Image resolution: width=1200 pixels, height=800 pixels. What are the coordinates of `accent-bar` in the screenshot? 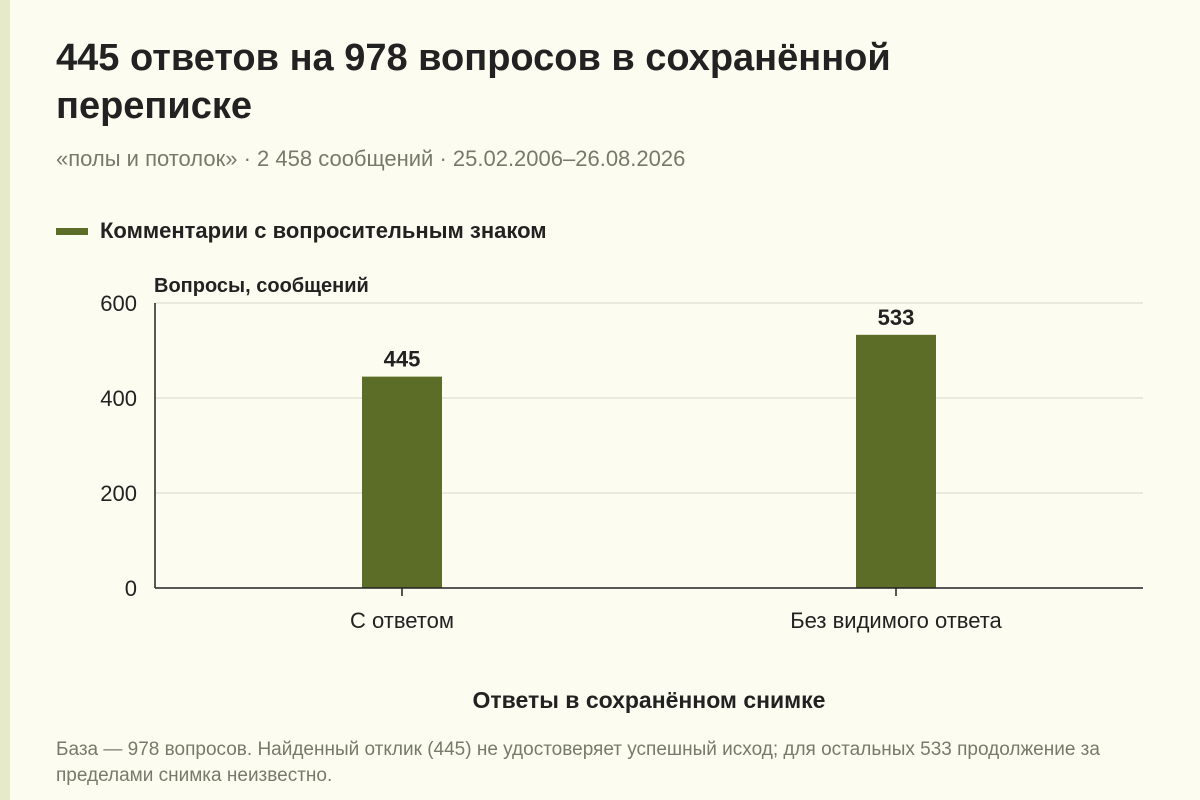 It's located at (5, 400).